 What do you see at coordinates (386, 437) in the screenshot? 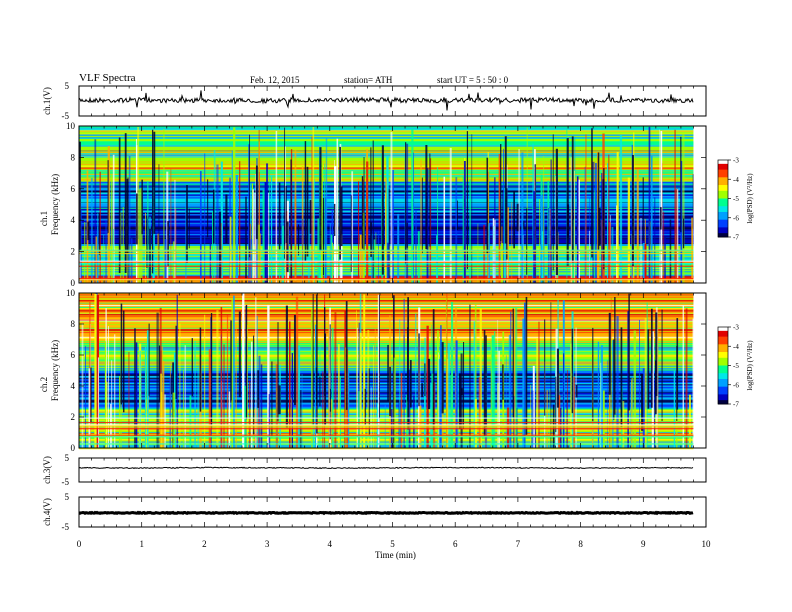
I see `lf-line` at bounding box center [386, 437].